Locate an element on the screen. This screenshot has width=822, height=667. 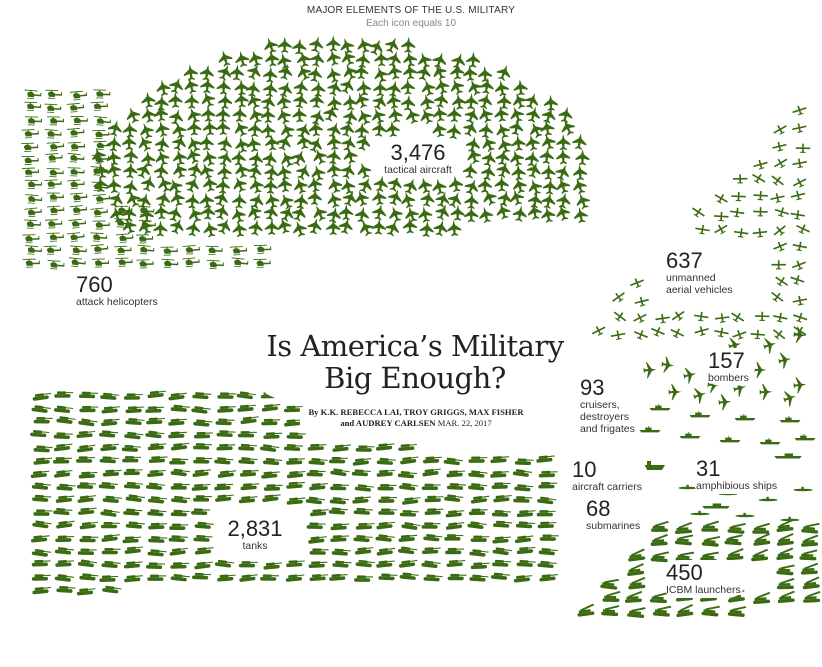
label-bombers: 157 bombers is located at coordinates (728, 367).